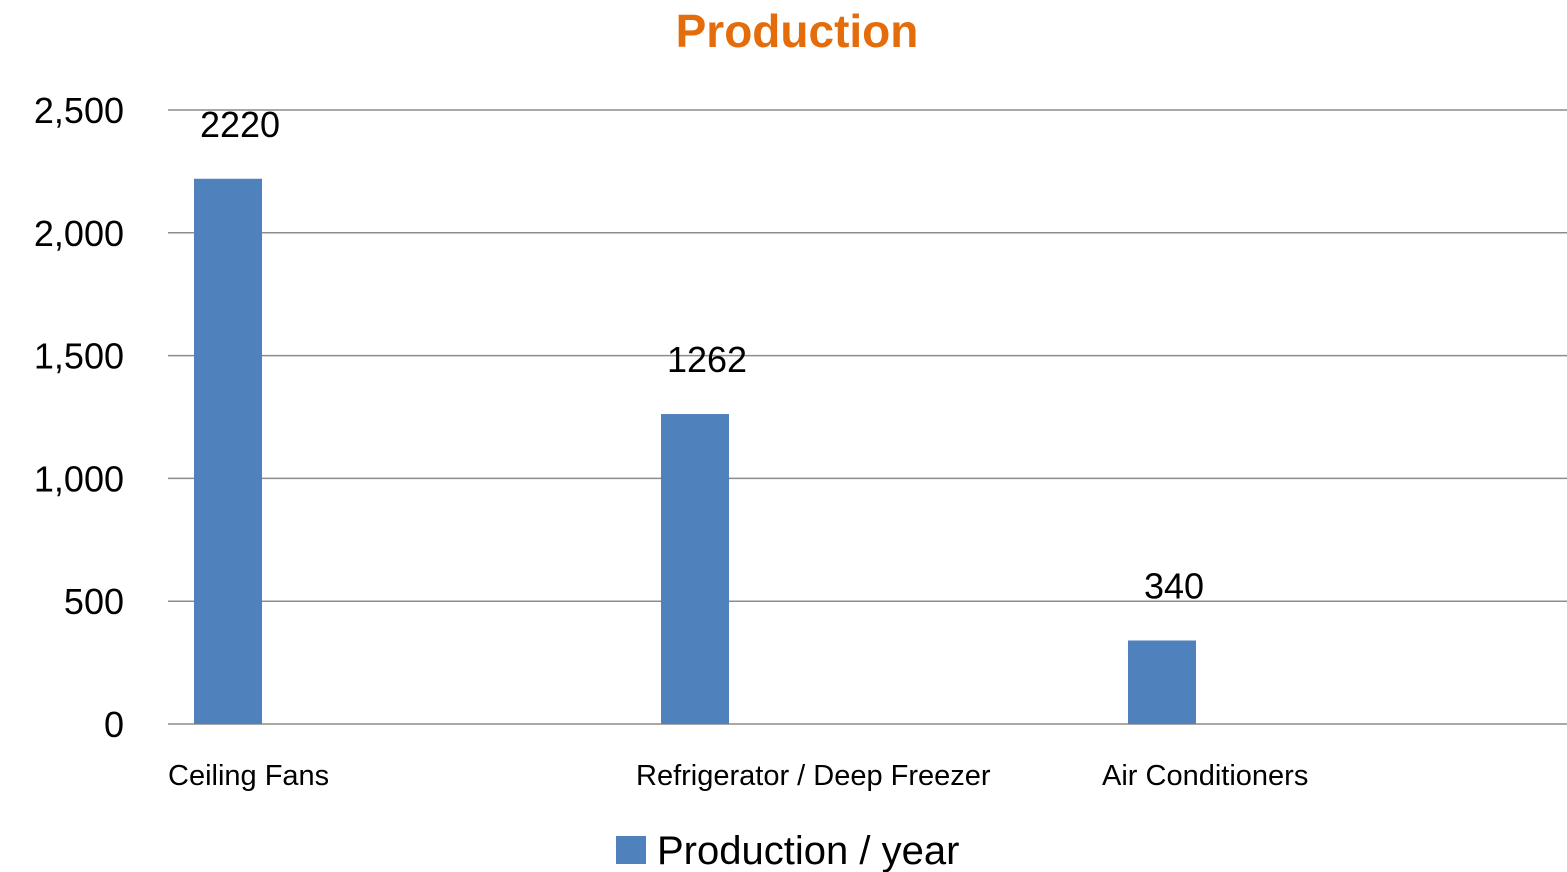 This screenshot has width=1567, height=872. Describe the element at coordinates (79, 478) in the screenshot. I see `y-tick-label: 1,000` at that location.